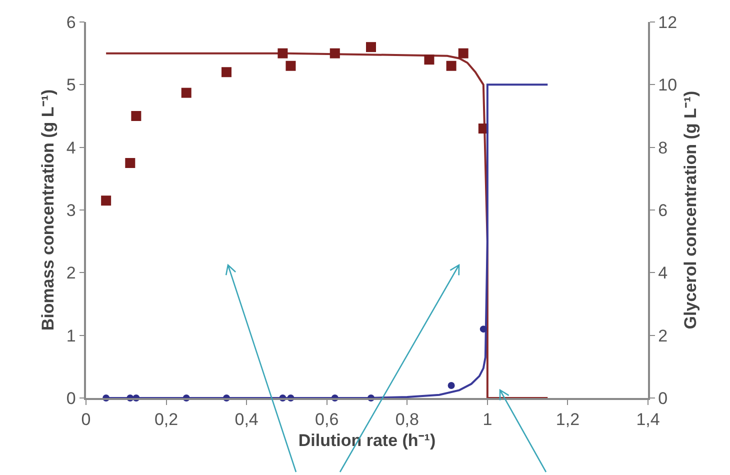  I want to click on y2-tick-label: 8, so click(663, 148).